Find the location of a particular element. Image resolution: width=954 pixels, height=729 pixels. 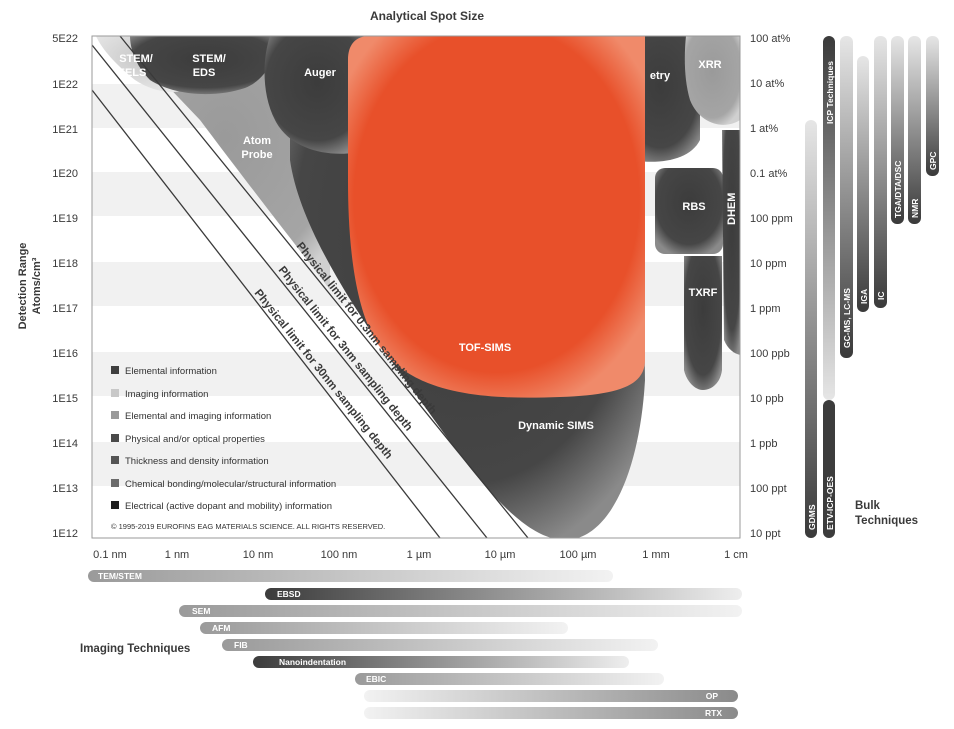

left-axis-title-1: Detection Range is located at coordinates (23, 286).